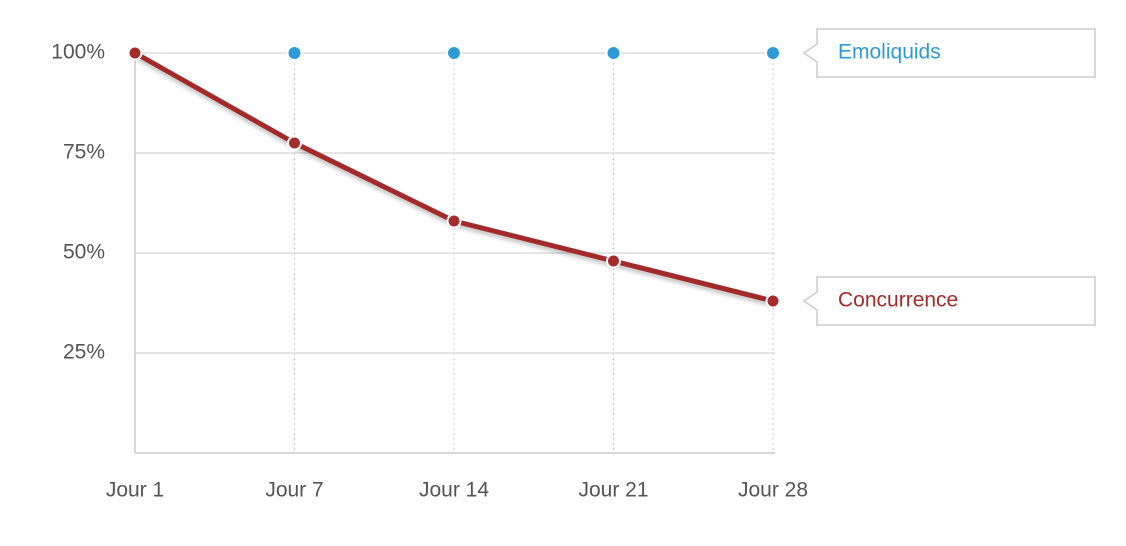 The image size is (1126, 546). Describe the element at coordinates (454, 490) in the screenshot. I see `x-tick-label: Jour 14` at that location.